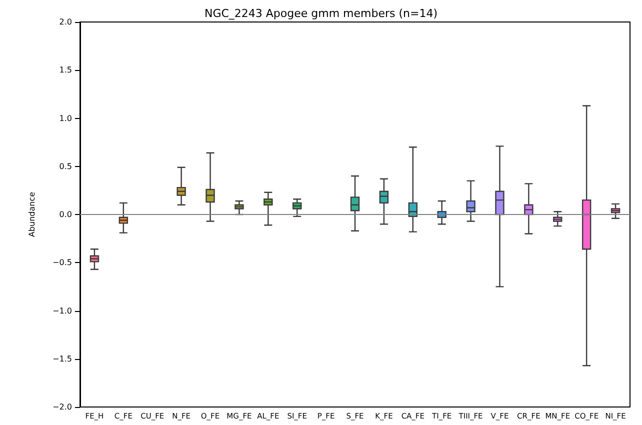 Image resolution: width=642 pixels, height=425 pixels. I want to click on y-tick-label: −1.5, so click(62, 359).